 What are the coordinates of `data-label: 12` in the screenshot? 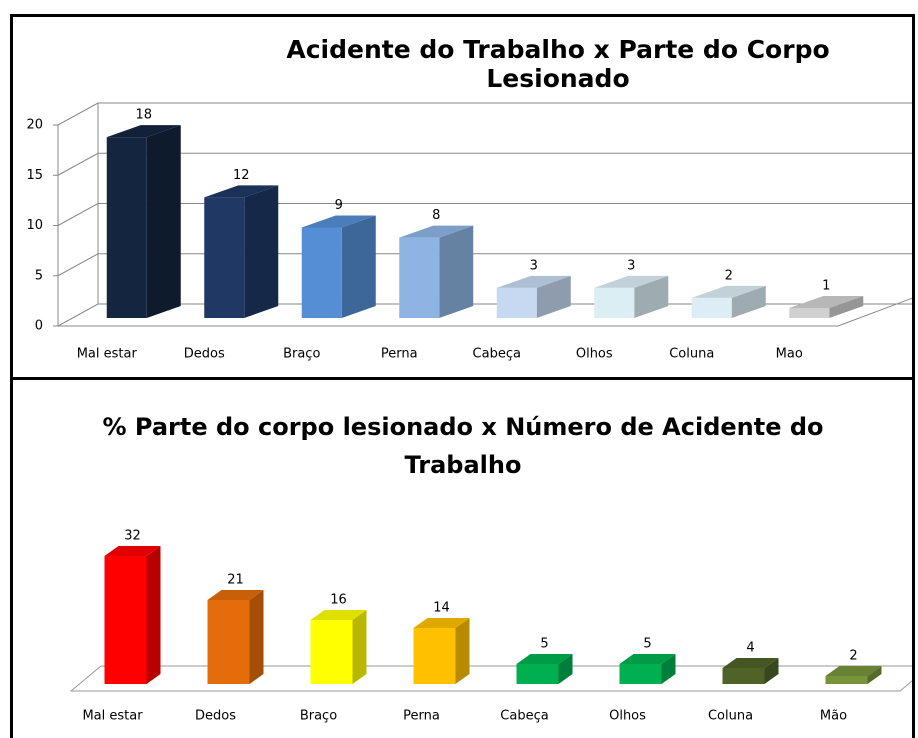 It's located at (241, 175).